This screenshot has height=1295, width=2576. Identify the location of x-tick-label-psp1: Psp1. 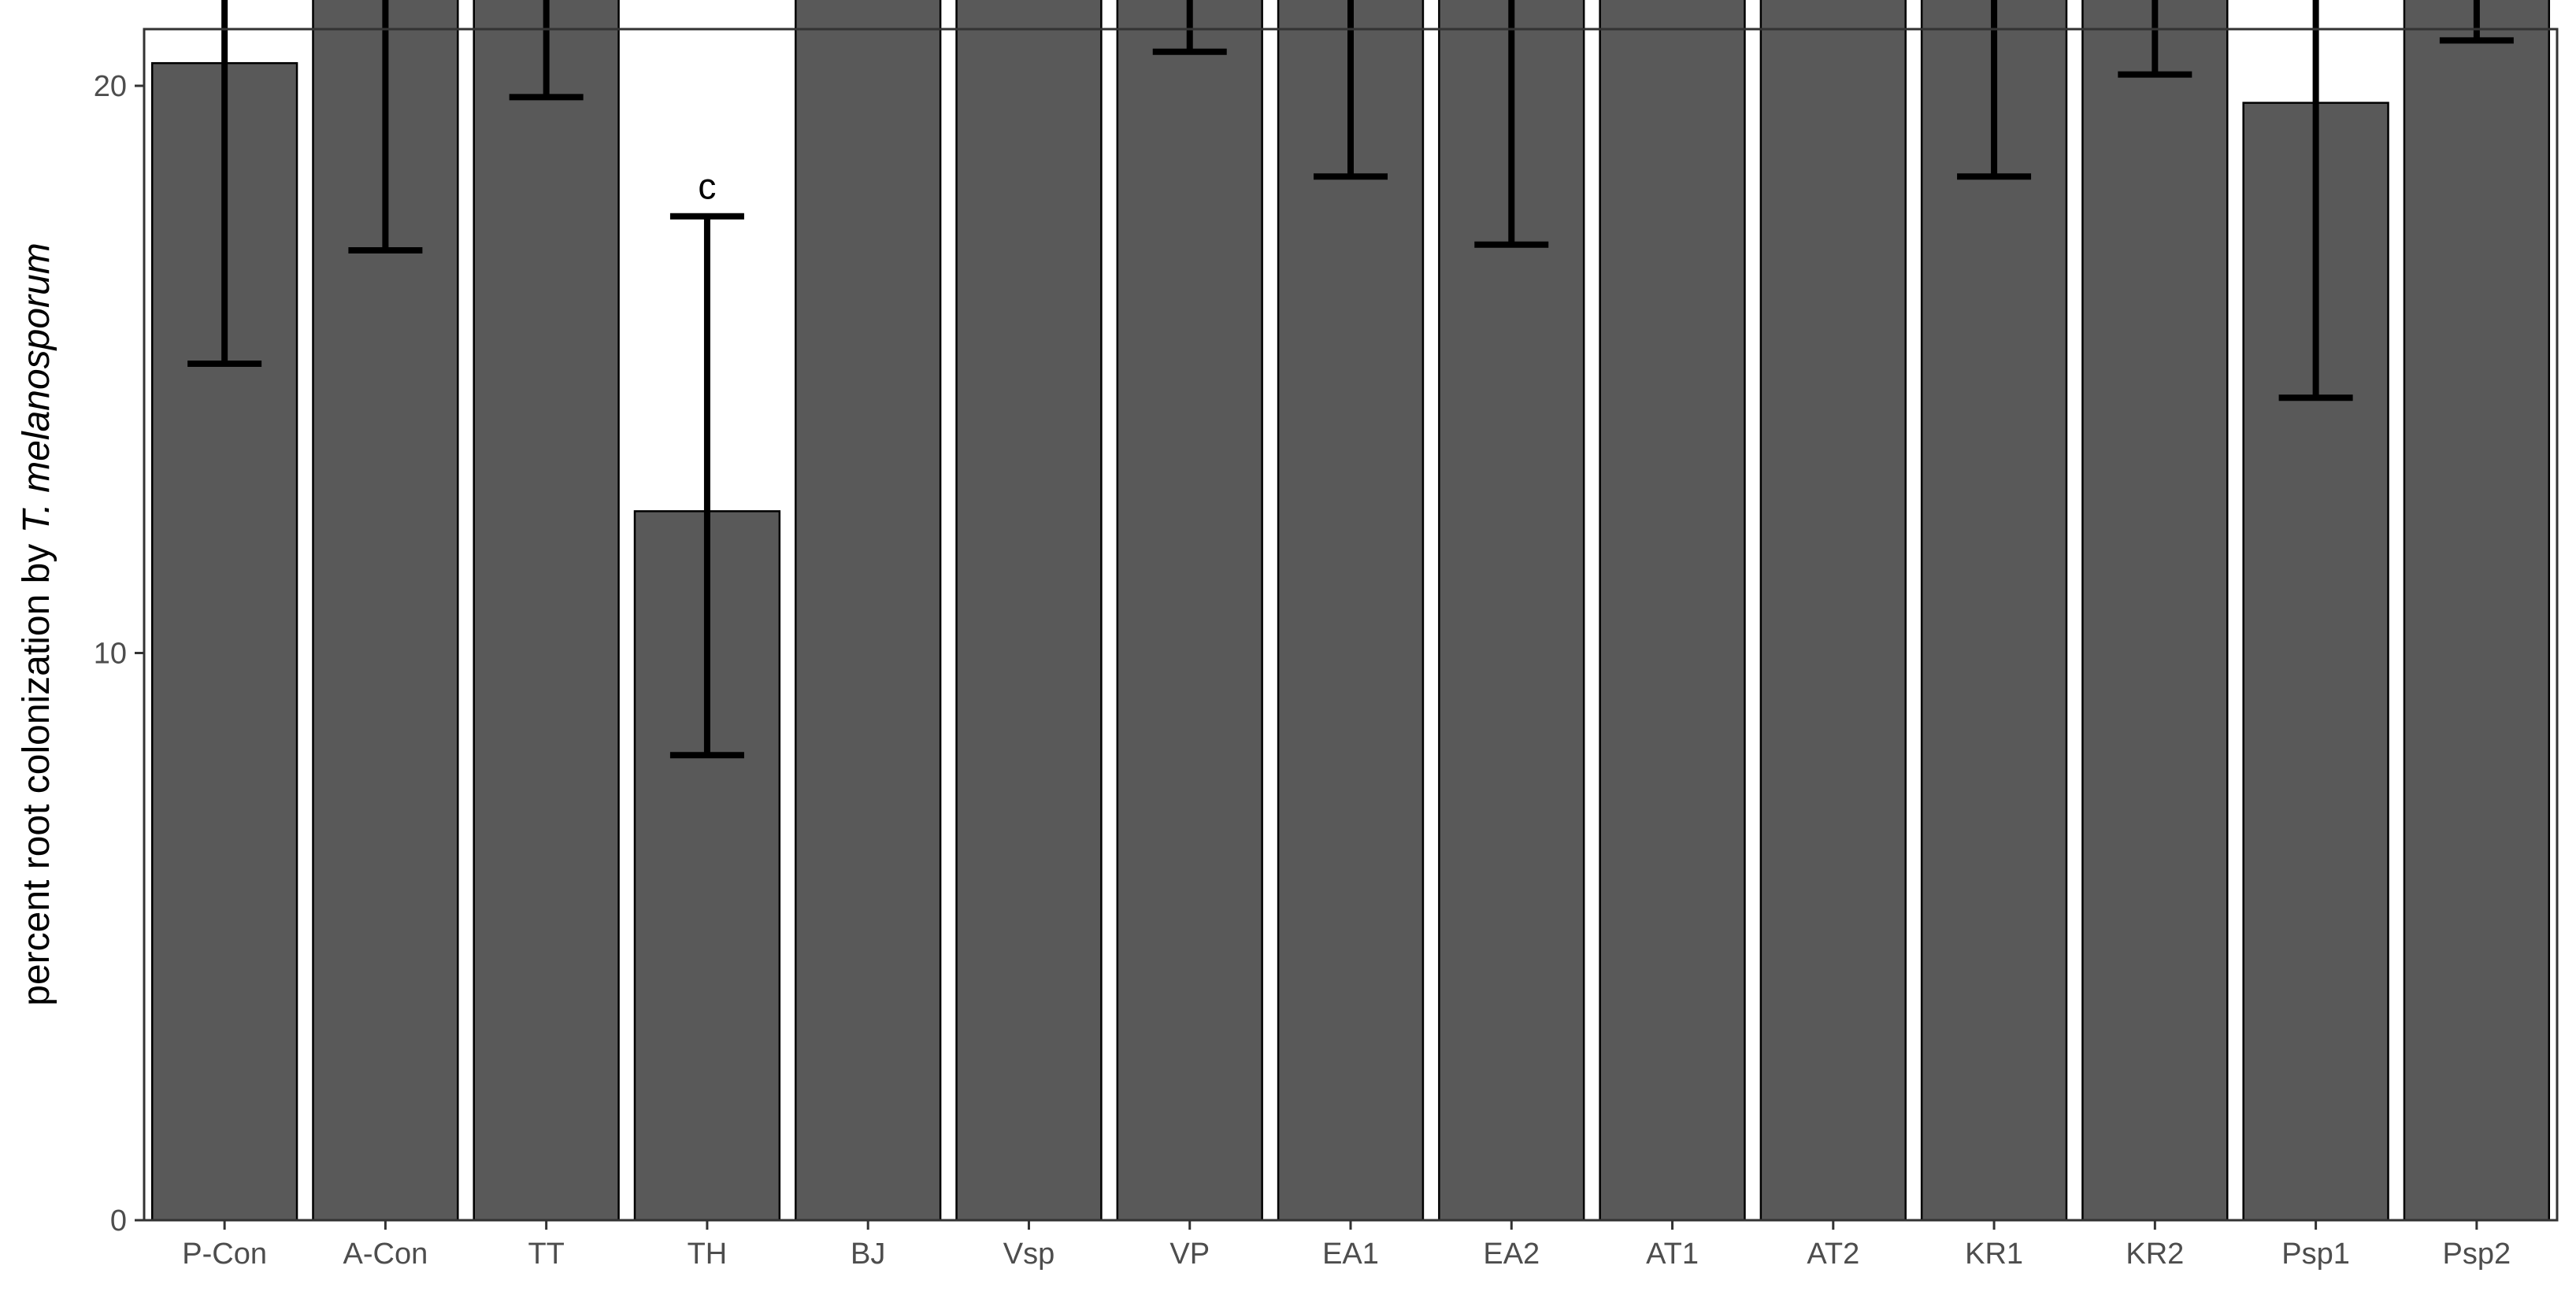
(2315, 1254).